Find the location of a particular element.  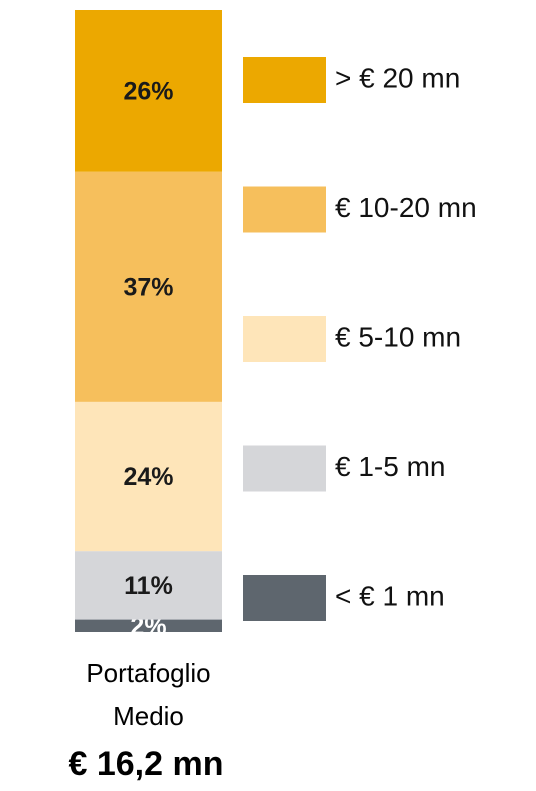

legend-label: € 1-5 mn is located at coordinates (390, 466).